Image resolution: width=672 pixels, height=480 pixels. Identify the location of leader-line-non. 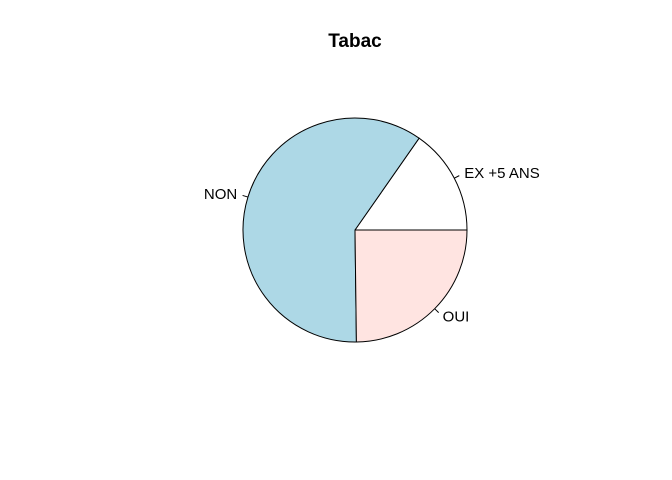
(245, 196).